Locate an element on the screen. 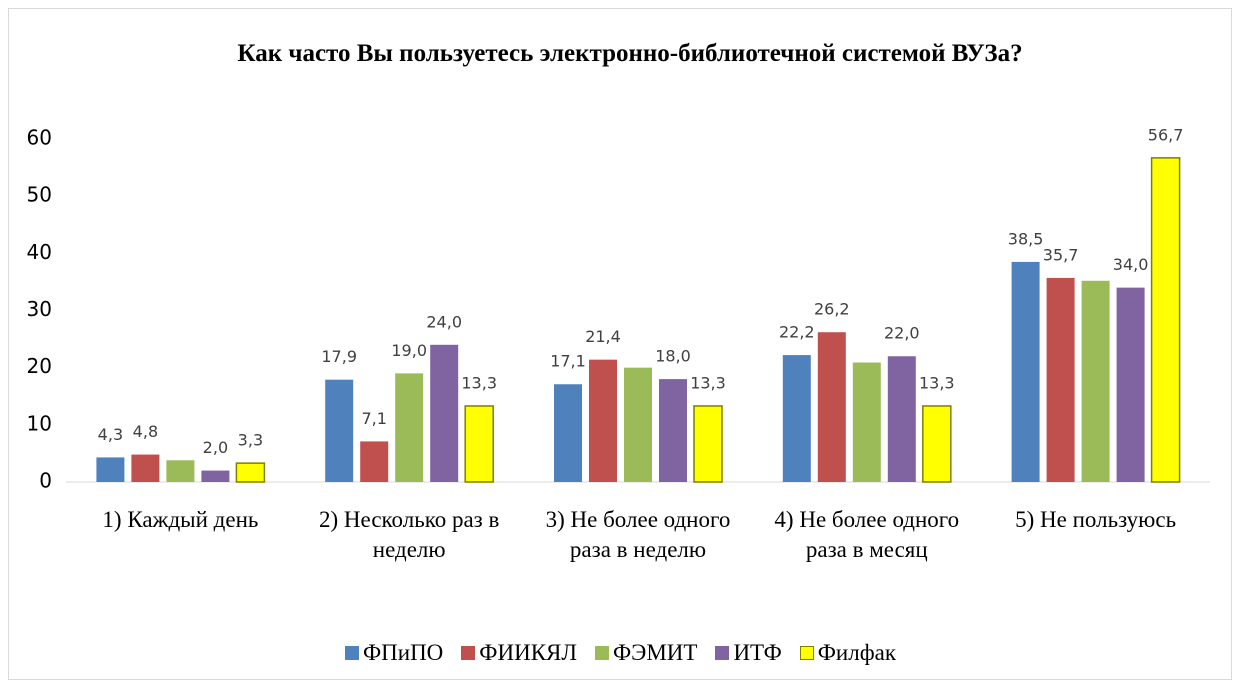  legend-item: ФИИКЯЛ is located at coordinates (519, 653).